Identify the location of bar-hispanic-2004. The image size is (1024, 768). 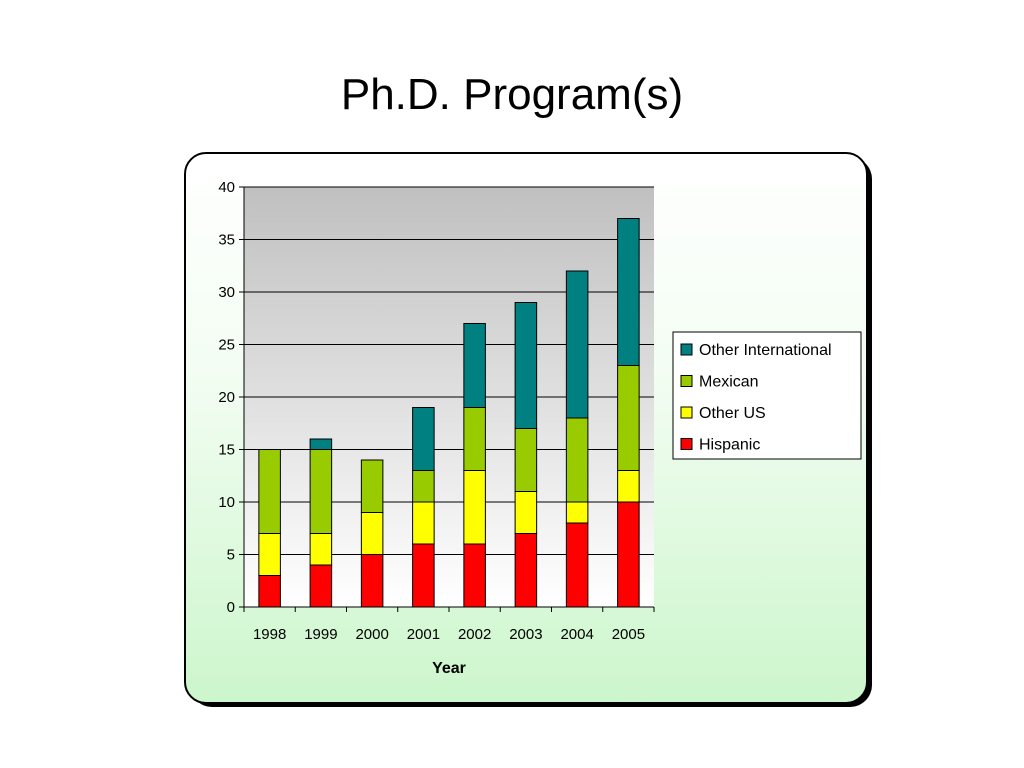
(577, 565).